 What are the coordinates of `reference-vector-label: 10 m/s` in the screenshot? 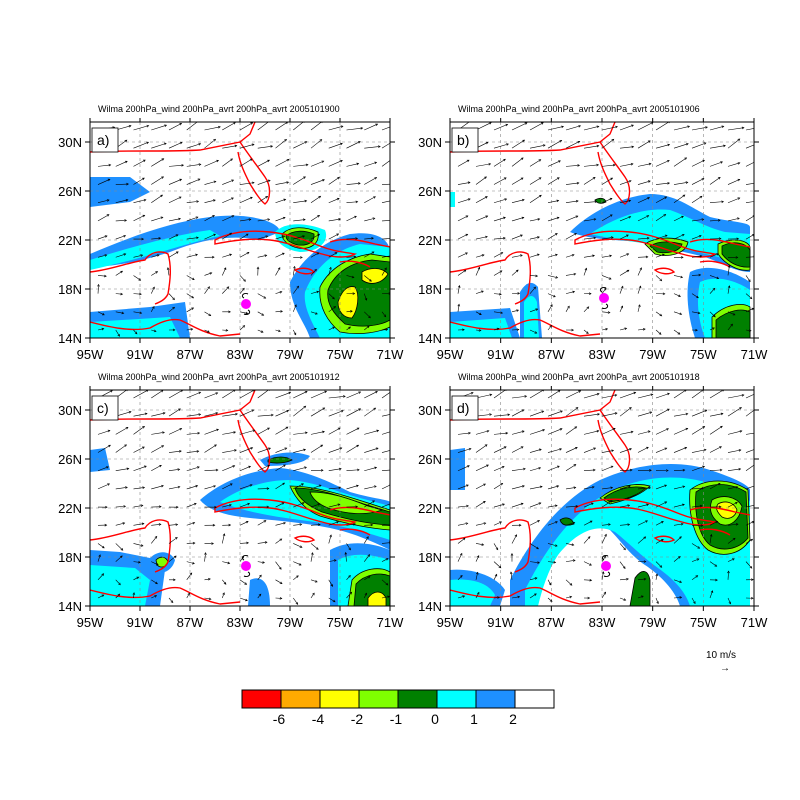 It's located at (721, 655).